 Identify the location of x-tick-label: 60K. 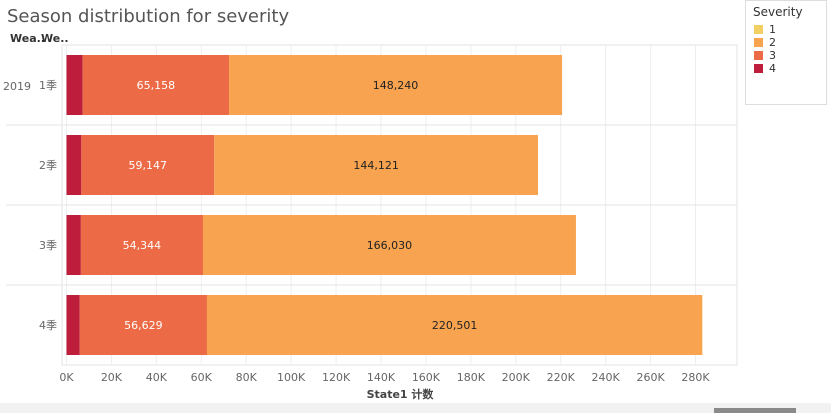
(202, 377).